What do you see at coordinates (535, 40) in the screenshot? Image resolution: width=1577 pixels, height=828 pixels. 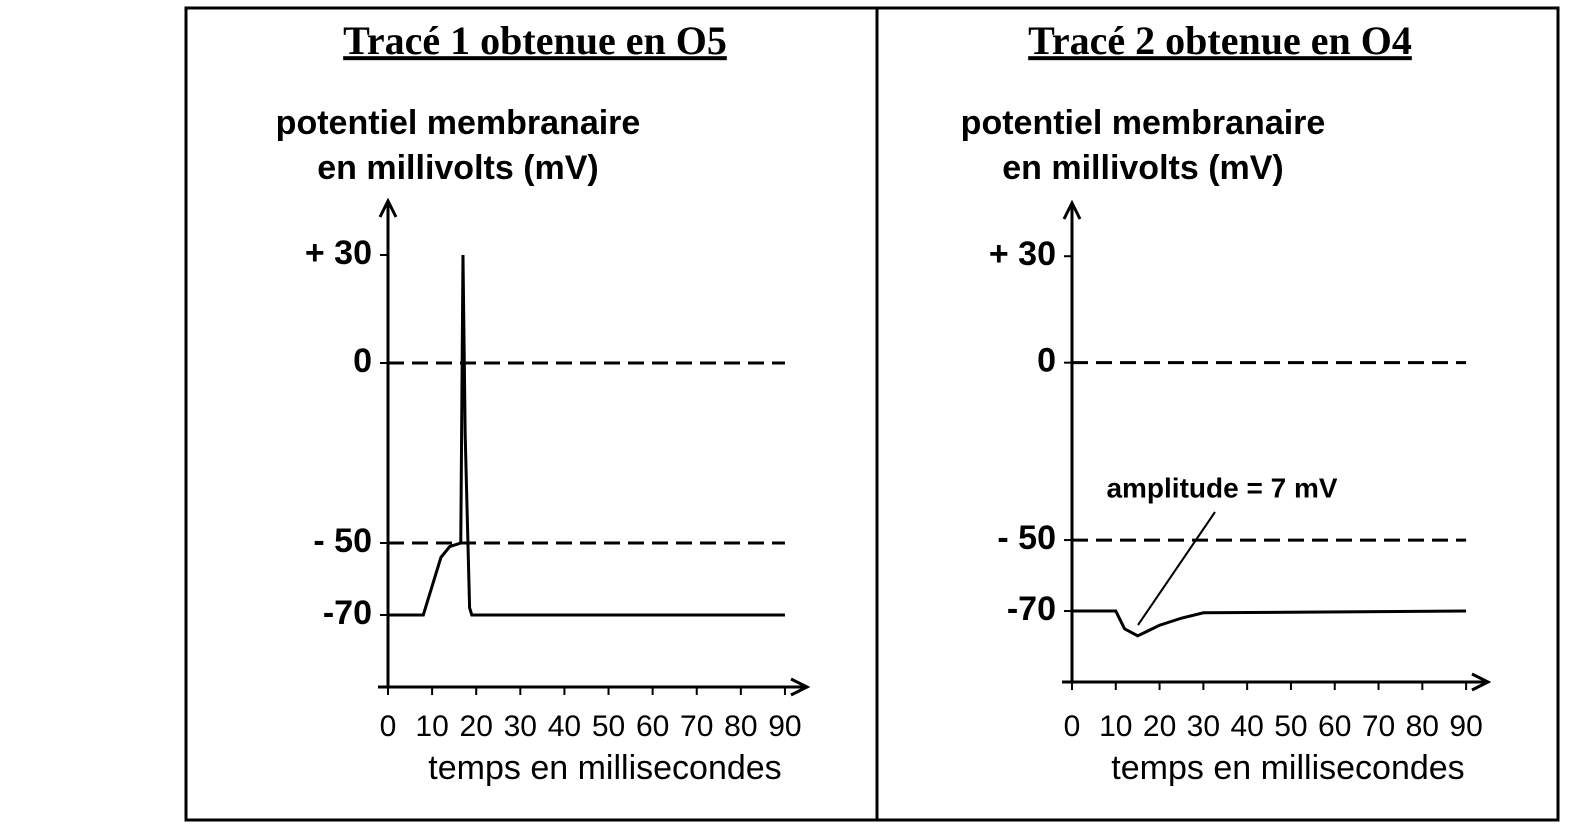 I see `chart-title: Tracé 1 obtenue en O5` at bounding box center [535, 40].